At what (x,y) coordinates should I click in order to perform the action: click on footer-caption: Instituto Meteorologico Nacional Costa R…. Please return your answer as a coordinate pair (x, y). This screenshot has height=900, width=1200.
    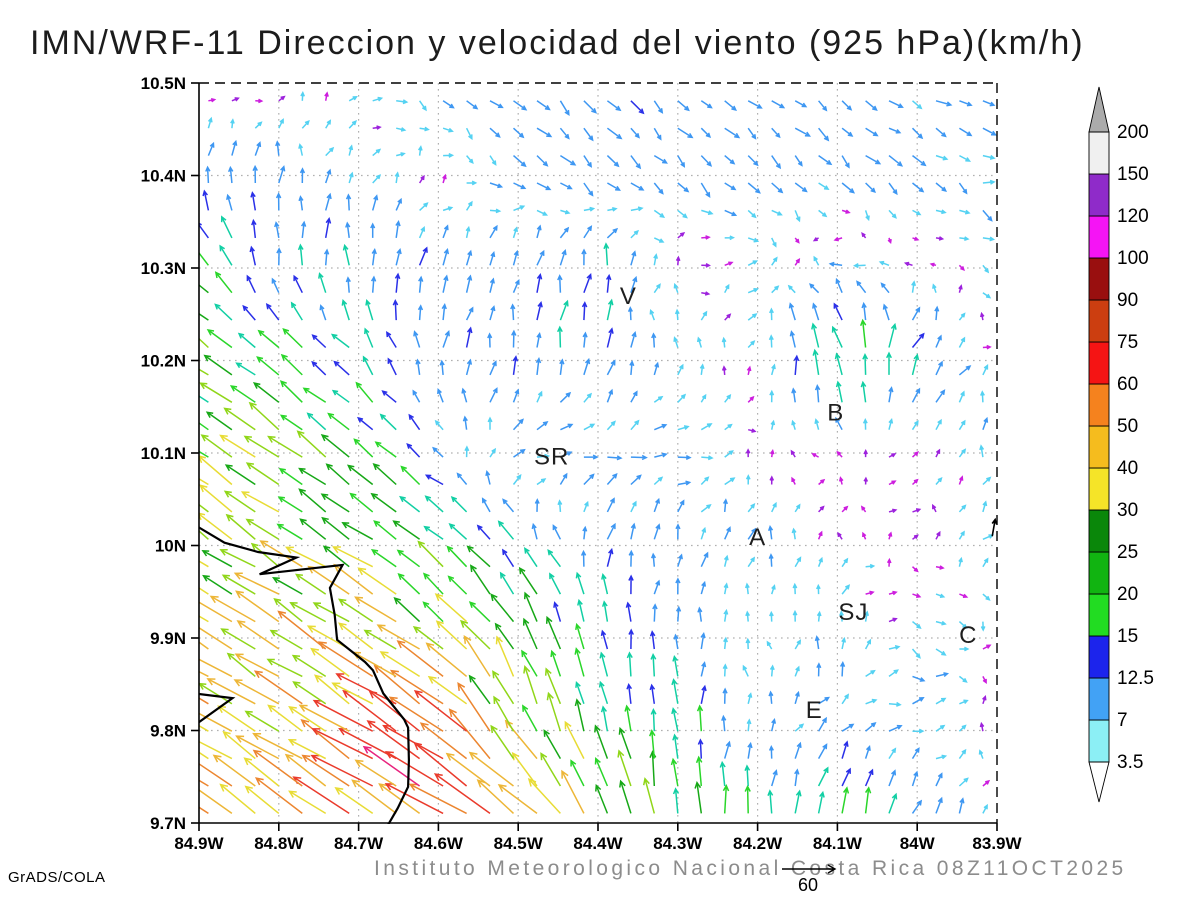
    Looking at the image, I should click on (750, 868).